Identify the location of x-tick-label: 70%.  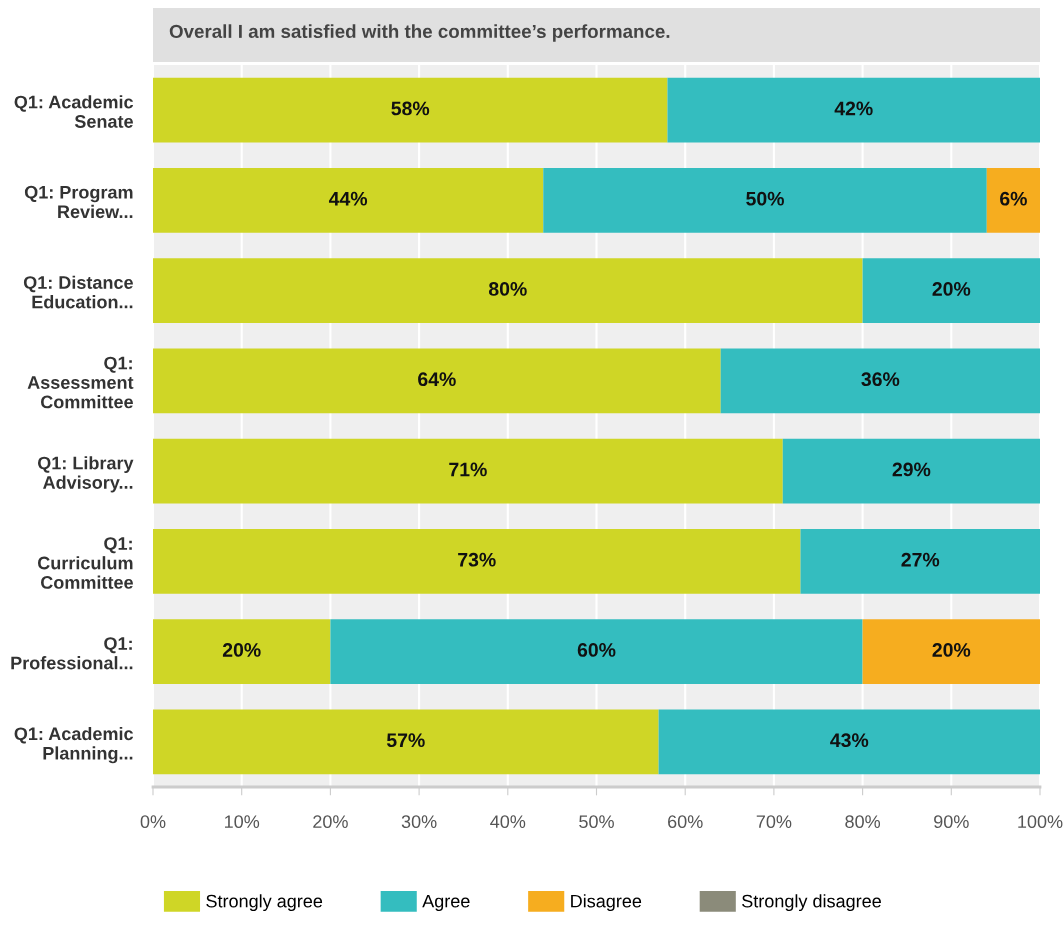
(774, 822).